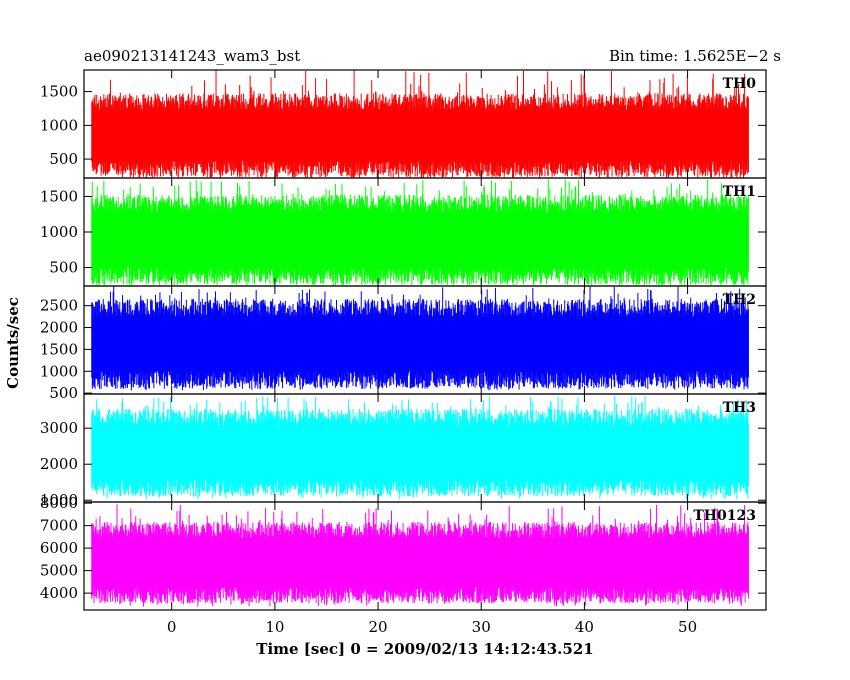 The width and height of the screenshot is (850, 680). I want to click on x-tick-label: 10, so click(274, 627).